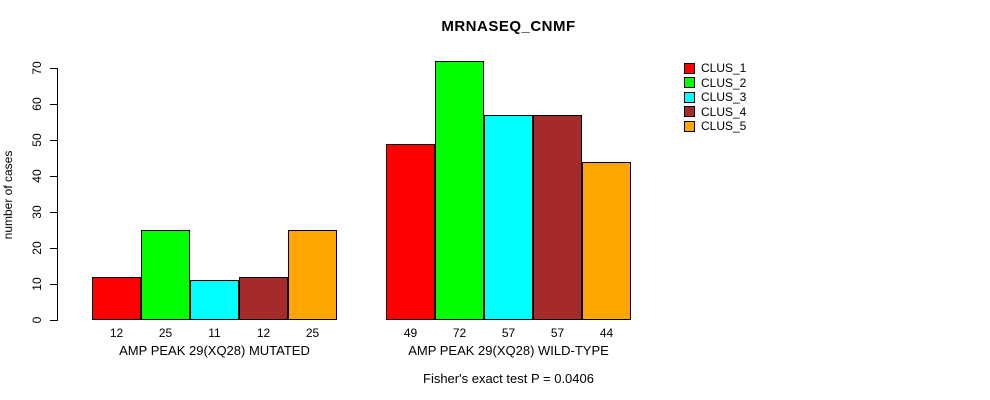  What do you see at coordinates (57, 194) in the screenshot?
I see `y-axis-line` at bounding box center [57, 194].